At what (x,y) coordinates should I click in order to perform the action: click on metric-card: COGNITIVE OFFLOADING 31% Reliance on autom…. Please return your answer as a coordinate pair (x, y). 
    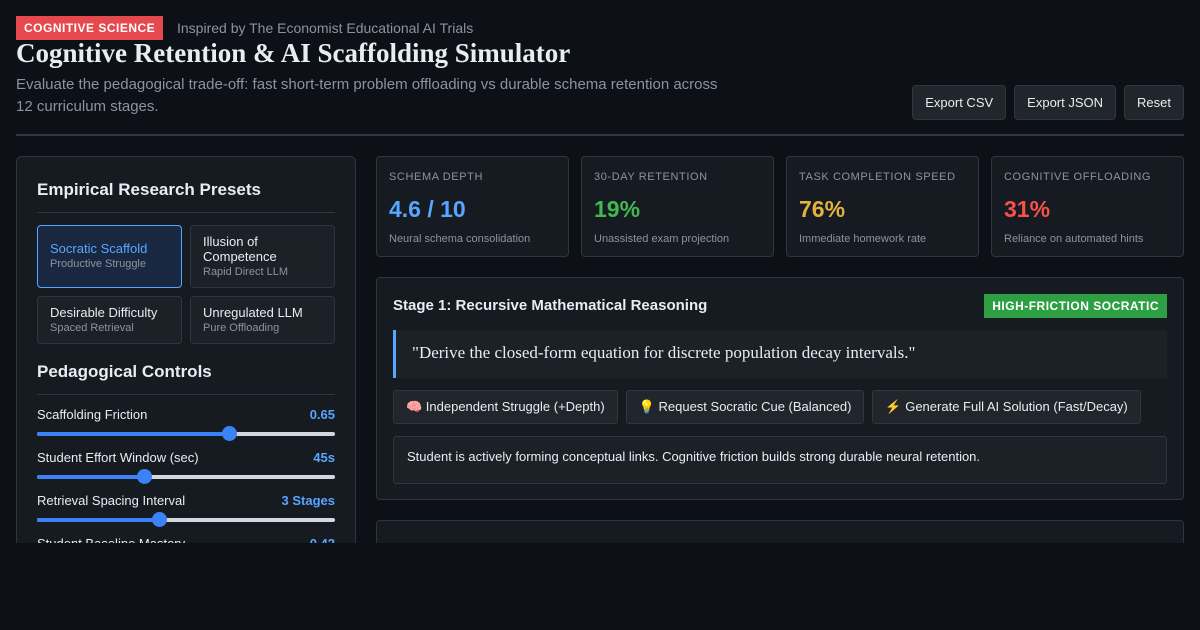
    Looking at the image, I should click on (1087, 206).